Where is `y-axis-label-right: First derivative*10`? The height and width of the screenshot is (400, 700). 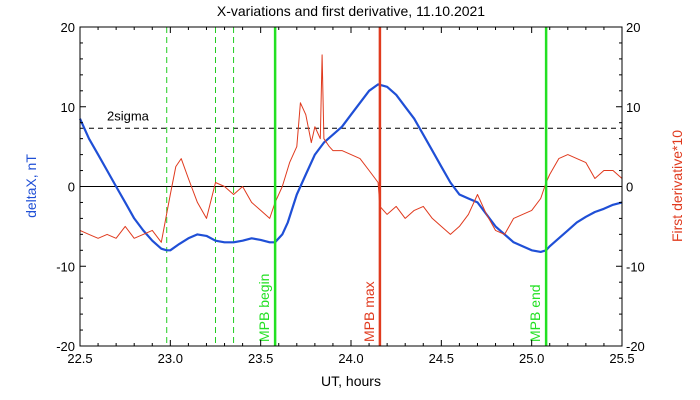 y-axis-label-right: First derivative*10 is located at coordinates (677, 186).